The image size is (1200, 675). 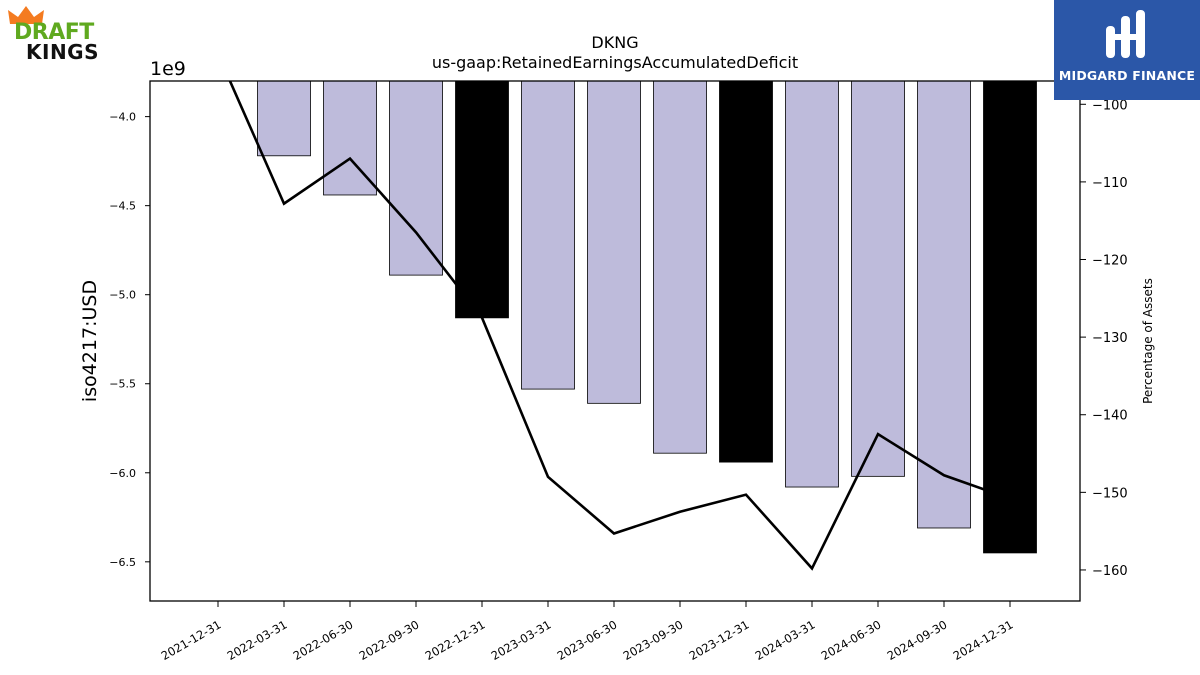 What do you see at coordinates (917, 640) in the screenshot?
I see `x-tick-label: 2024-09-30` at bounding box center [917, 640].